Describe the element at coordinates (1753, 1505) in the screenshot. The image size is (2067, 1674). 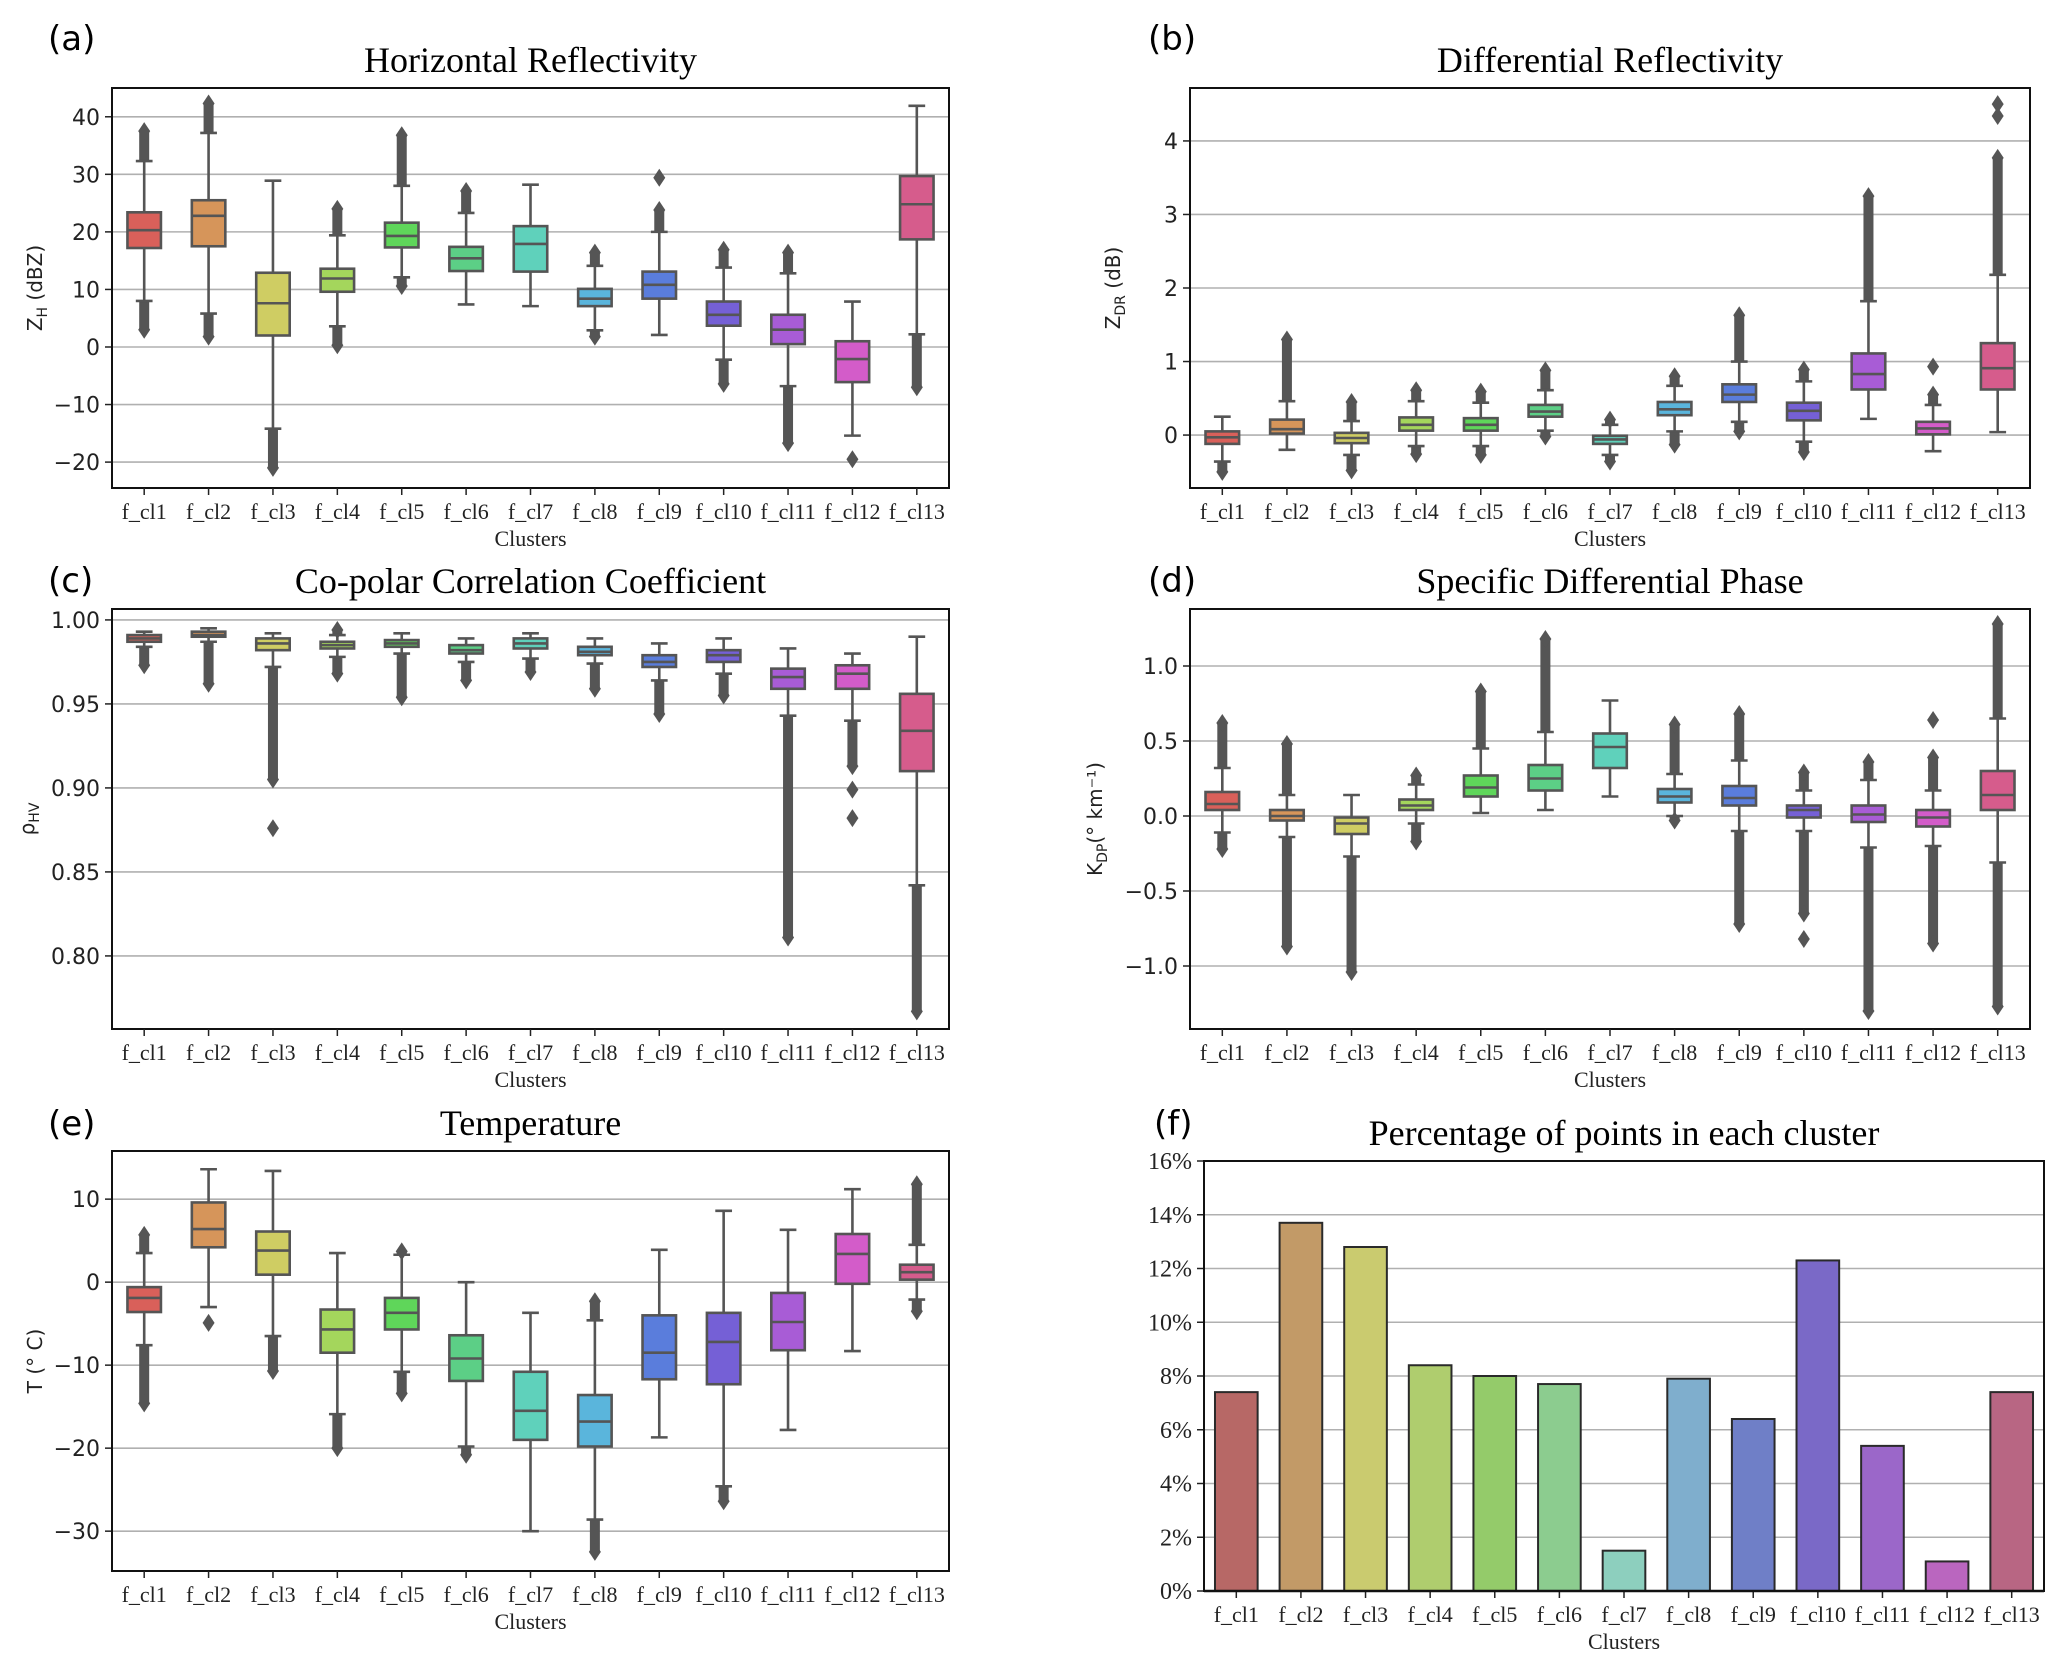
I see `bar-f_cl9` at that location.